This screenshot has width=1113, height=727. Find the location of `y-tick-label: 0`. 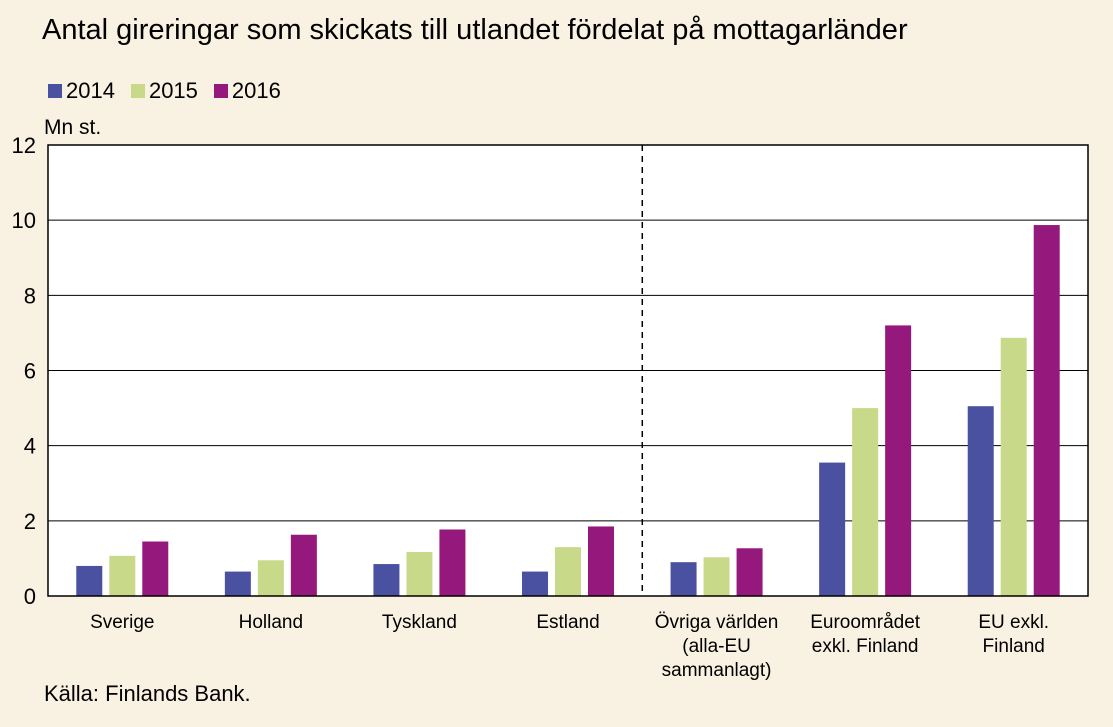

y-tick-label: 0 is located at coordinates (30, 596).